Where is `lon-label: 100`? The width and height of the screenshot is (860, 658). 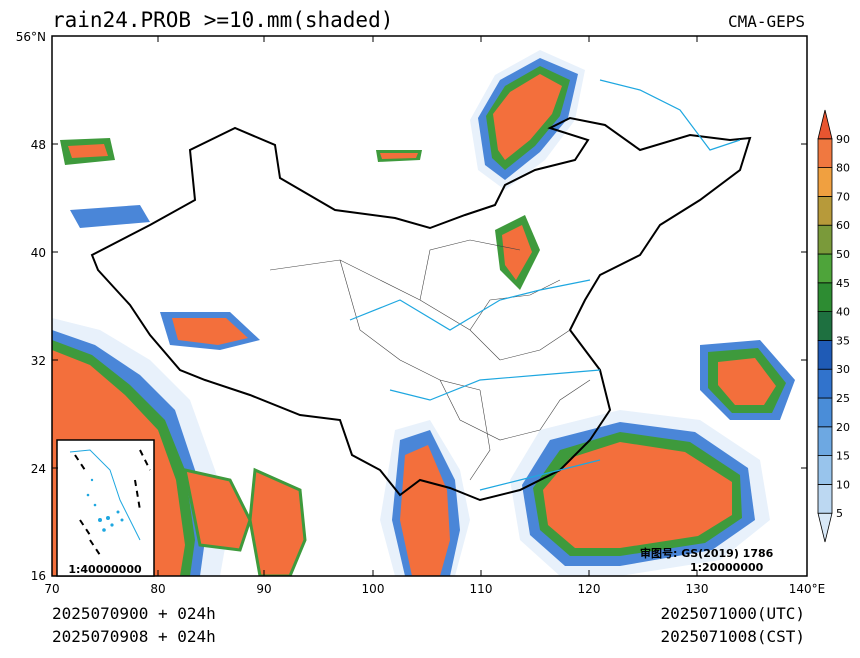
lon-label: 100 is located at coordinates (373, 589).